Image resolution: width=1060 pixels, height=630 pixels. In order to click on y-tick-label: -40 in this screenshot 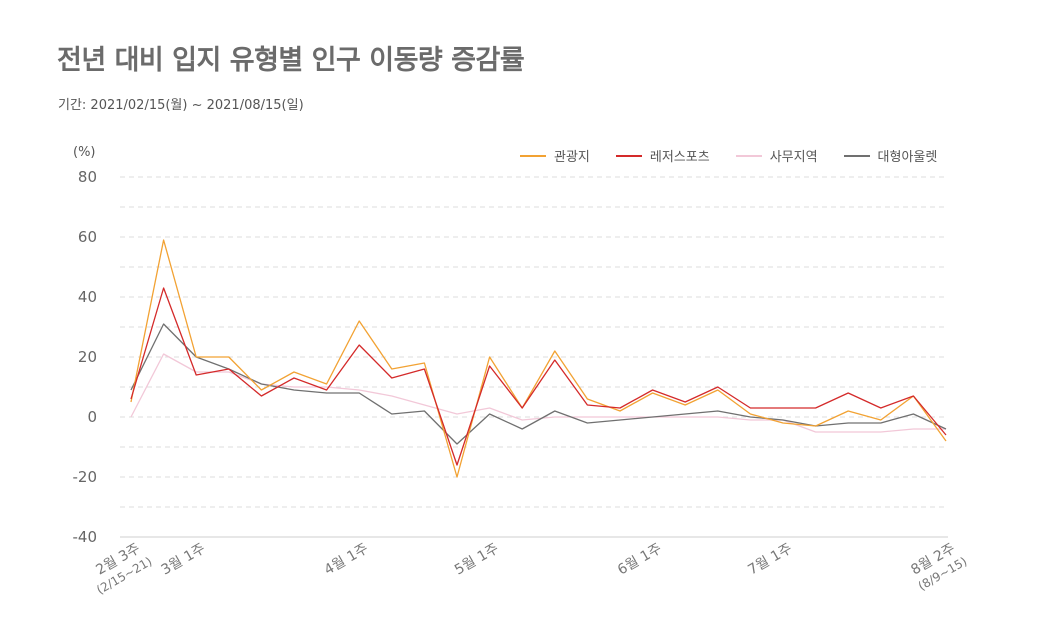, I will do `click(85, 537)`.